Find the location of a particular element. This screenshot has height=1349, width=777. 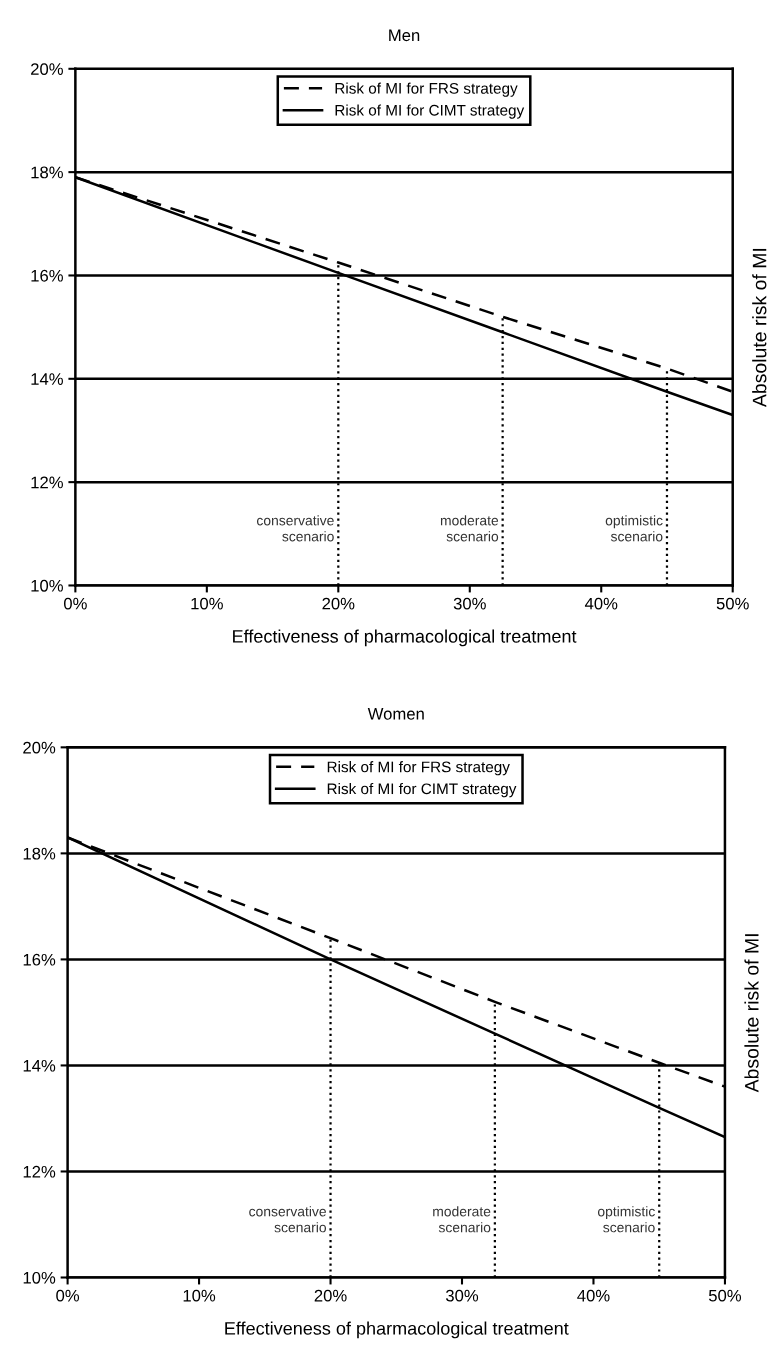

chart-title: Women is located at coordinates (395, 714).